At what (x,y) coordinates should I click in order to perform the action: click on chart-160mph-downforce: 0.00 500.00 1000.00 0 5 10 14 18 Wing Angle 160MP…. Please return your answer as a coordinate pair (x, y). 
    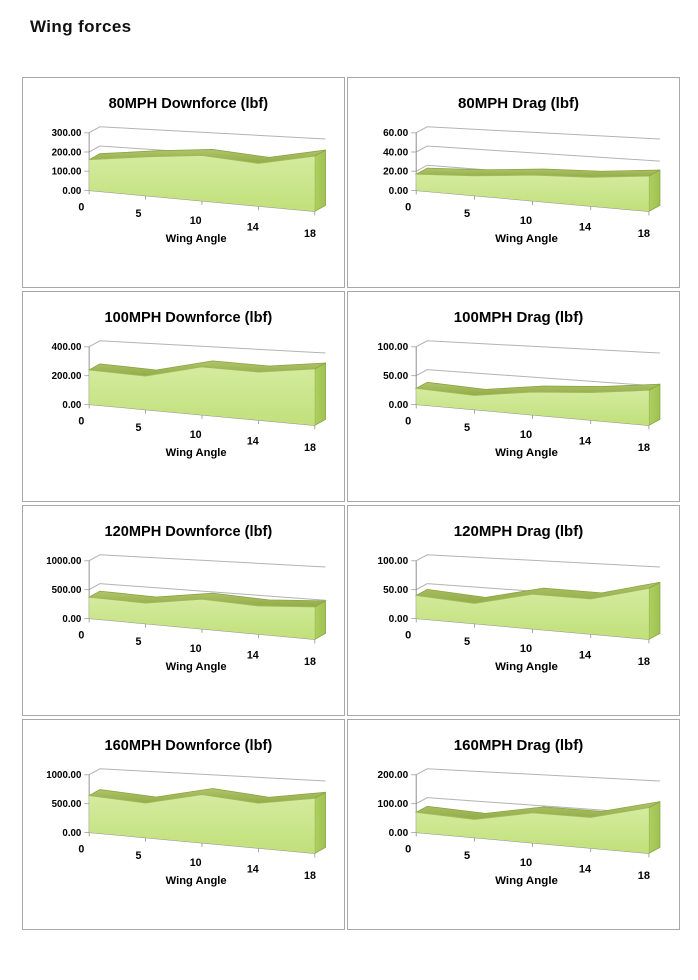
    Looking at the image, I should click on (183, 824).